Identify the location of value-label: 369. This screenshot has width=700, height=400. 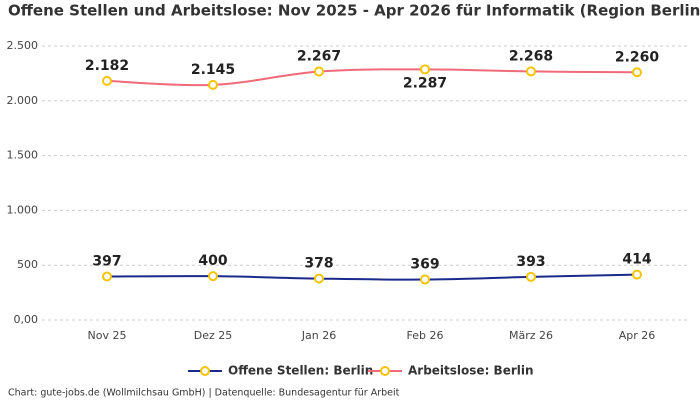
(424, 265).